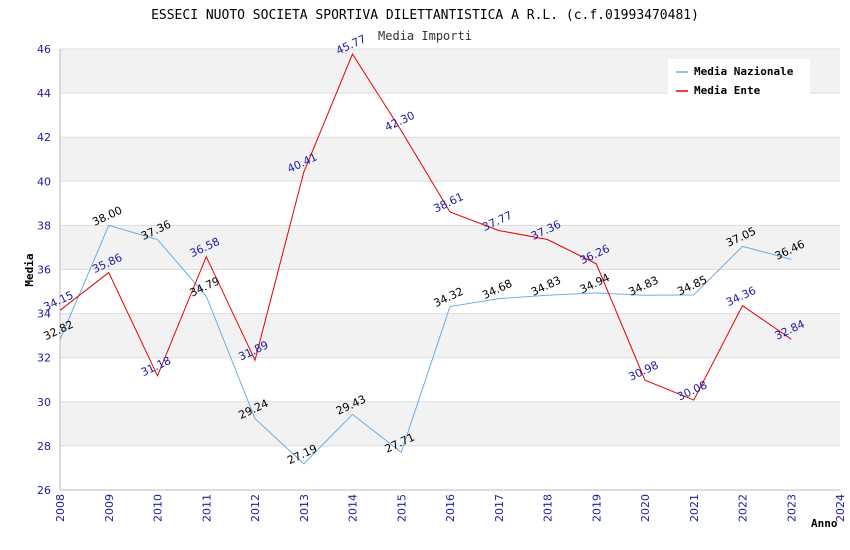 The height and width of the screenshot is (550, 850). What do you see at coordinates (44, 358) in the screenshot?
I see `y-tick-label: 32` at bounding box center [44, 358].